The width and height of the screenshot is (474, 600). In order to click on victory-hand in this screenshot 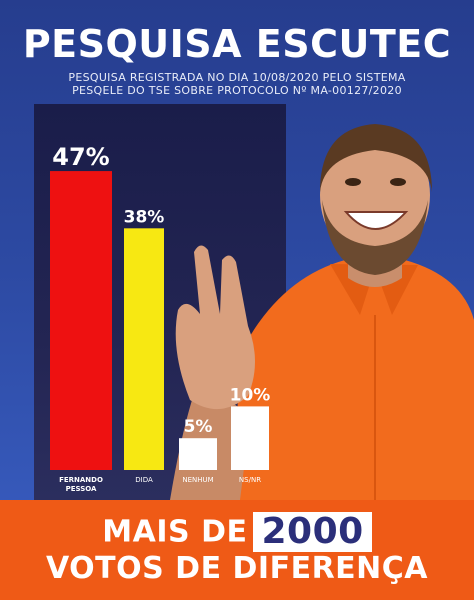, I will do `click(215, 327)`.